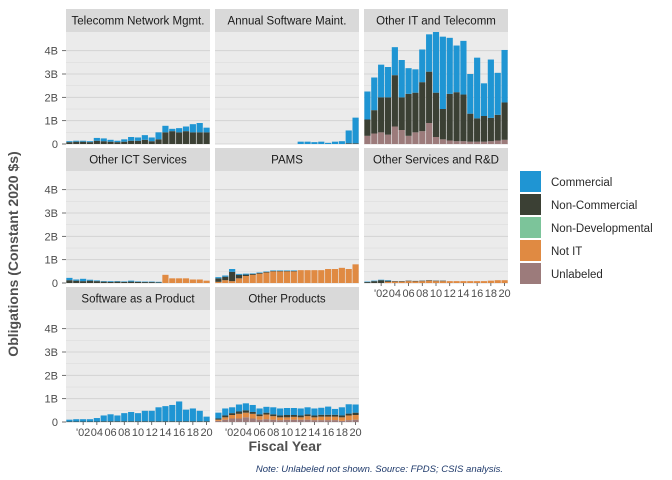  What do you see at coordinates (55, 284) in the screenshot?
I see `y-tick-label: 0` at bounding box center [55, 284].